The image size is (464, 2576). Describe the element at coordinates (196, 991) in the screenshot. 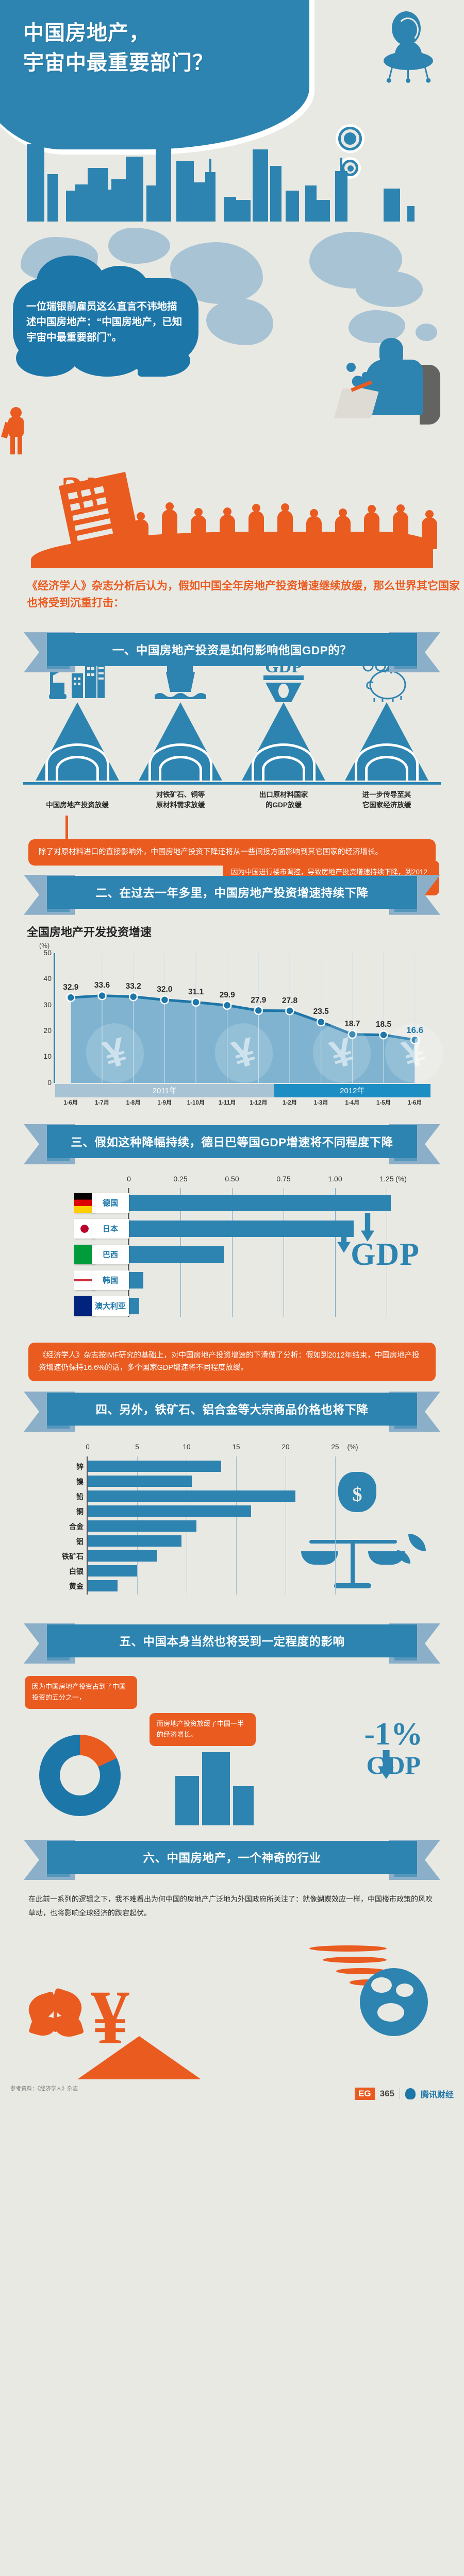

I see `data-label: 31.1` at that location.